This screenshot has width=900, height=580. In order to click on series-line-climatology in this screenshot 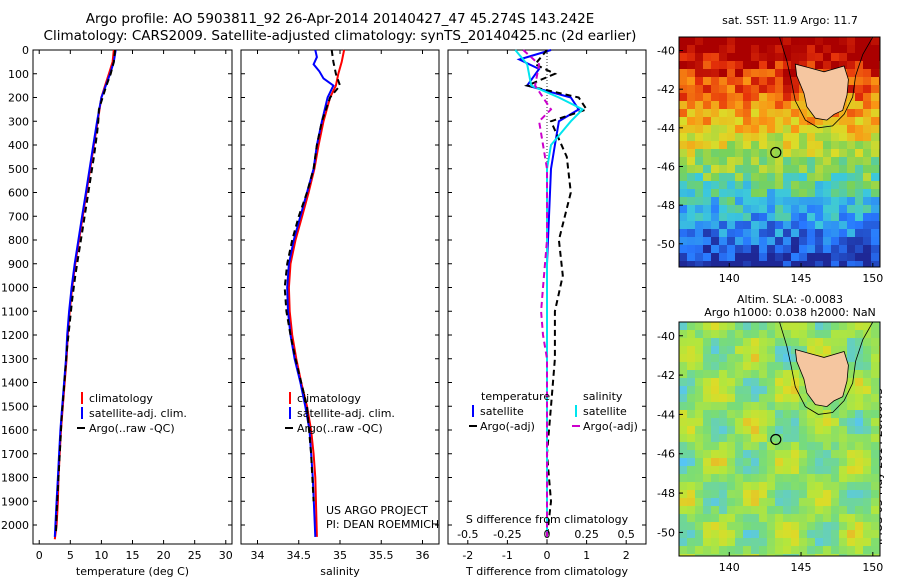, I will do `click(84, 294)`.